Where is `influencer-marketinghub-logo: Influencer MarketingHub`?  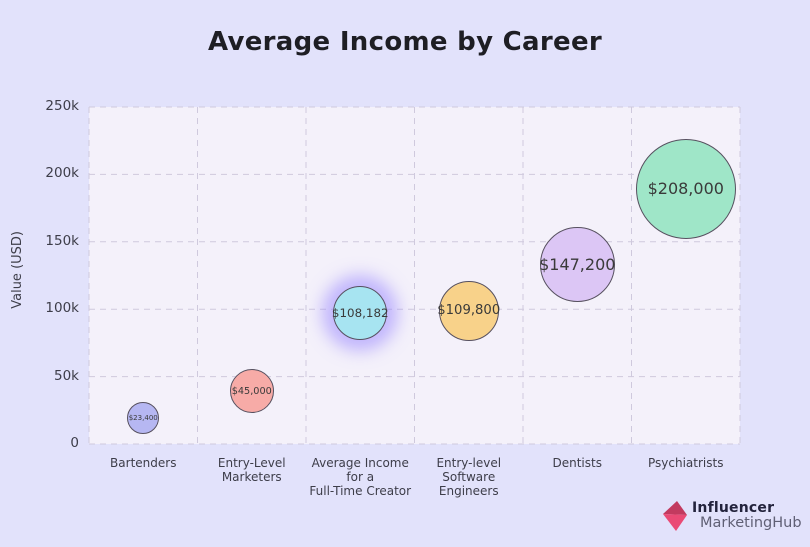 influencer-marketinghub-logo: Influencer MarketingHub is located at coordinates (732, 516).